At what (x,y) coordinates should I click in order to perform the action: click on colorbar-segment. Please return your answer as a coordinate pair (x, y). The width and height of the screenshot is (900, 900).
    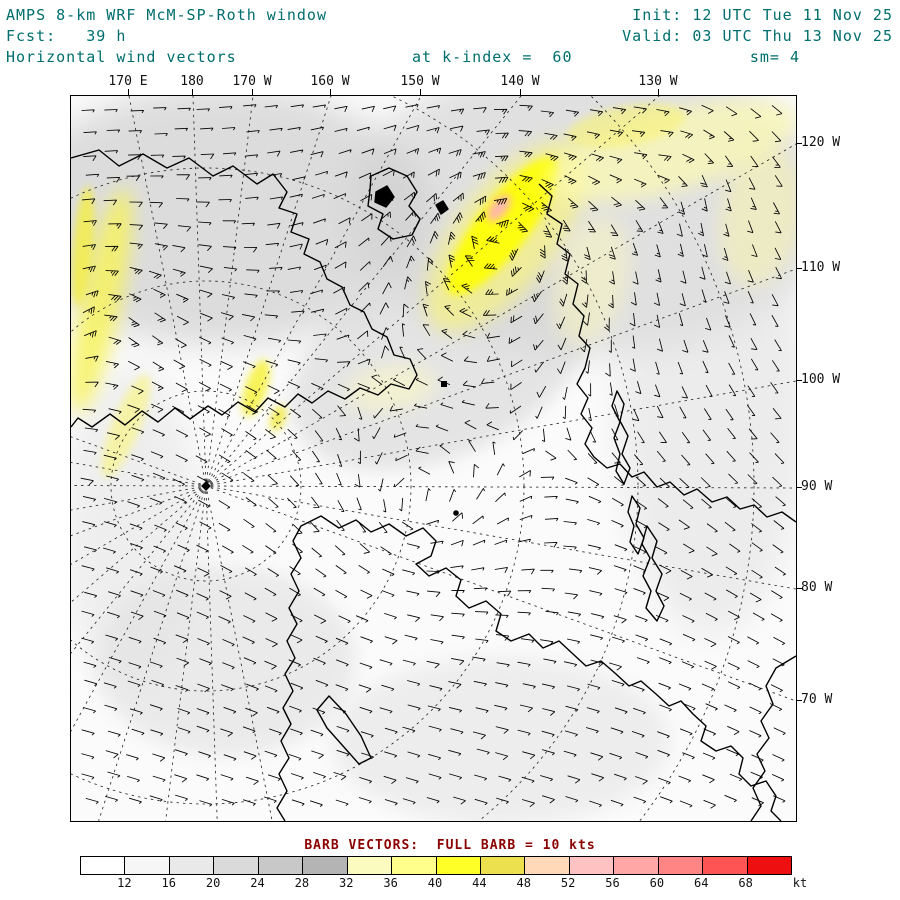
    Looking at the image, I should click on (324, 865).